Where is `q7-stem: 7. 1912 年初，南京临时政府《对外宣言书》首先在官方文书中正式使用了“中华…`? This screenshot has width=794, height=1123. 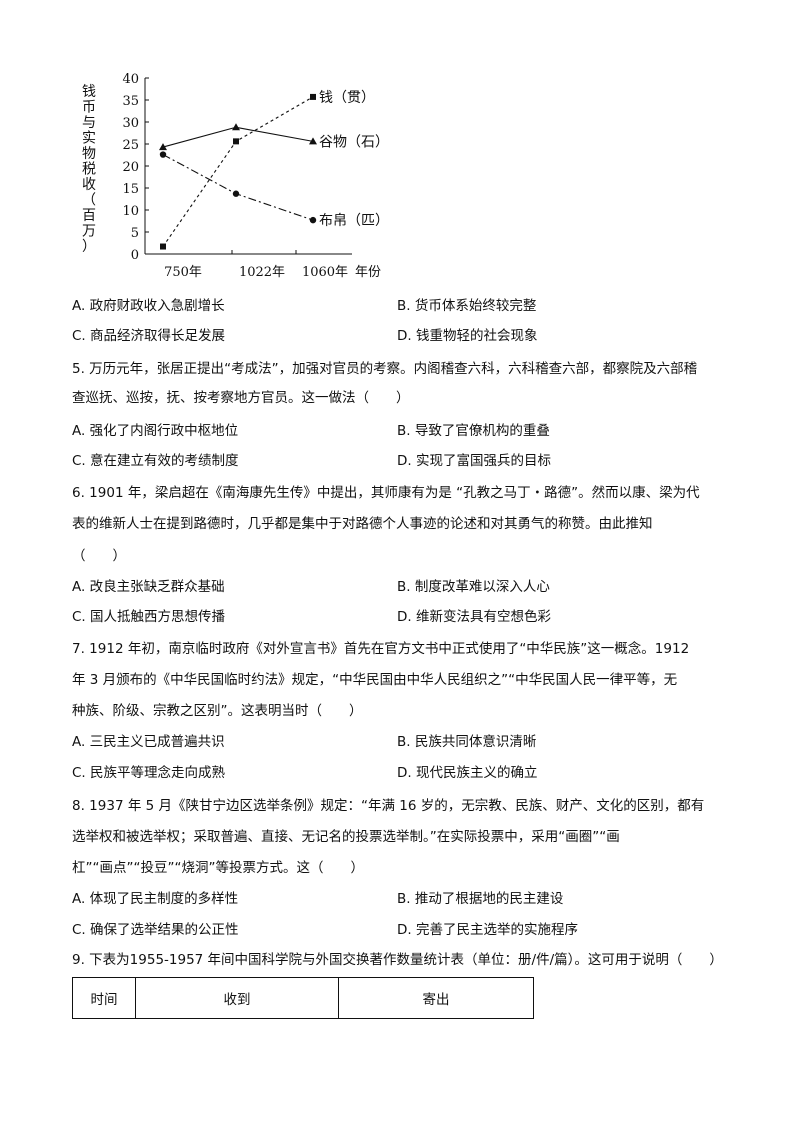 q7-stem: 7. 1912 年初，南京临时政府《对外宣言书》首先在官方文书中正式使用了“中华… is located at coordinates (381, 649).